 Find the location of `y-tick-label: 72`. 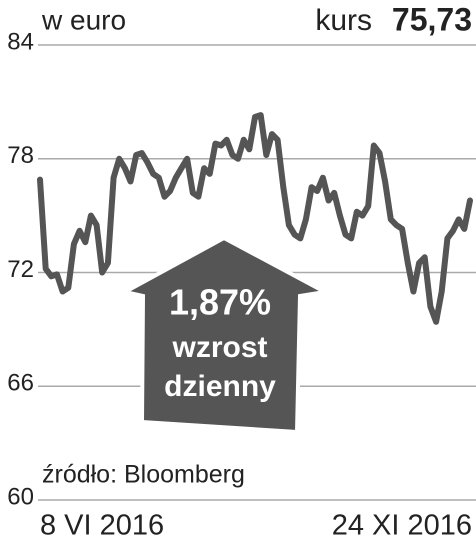

y-tick-label: 72 is located at coordinates (20, 269).